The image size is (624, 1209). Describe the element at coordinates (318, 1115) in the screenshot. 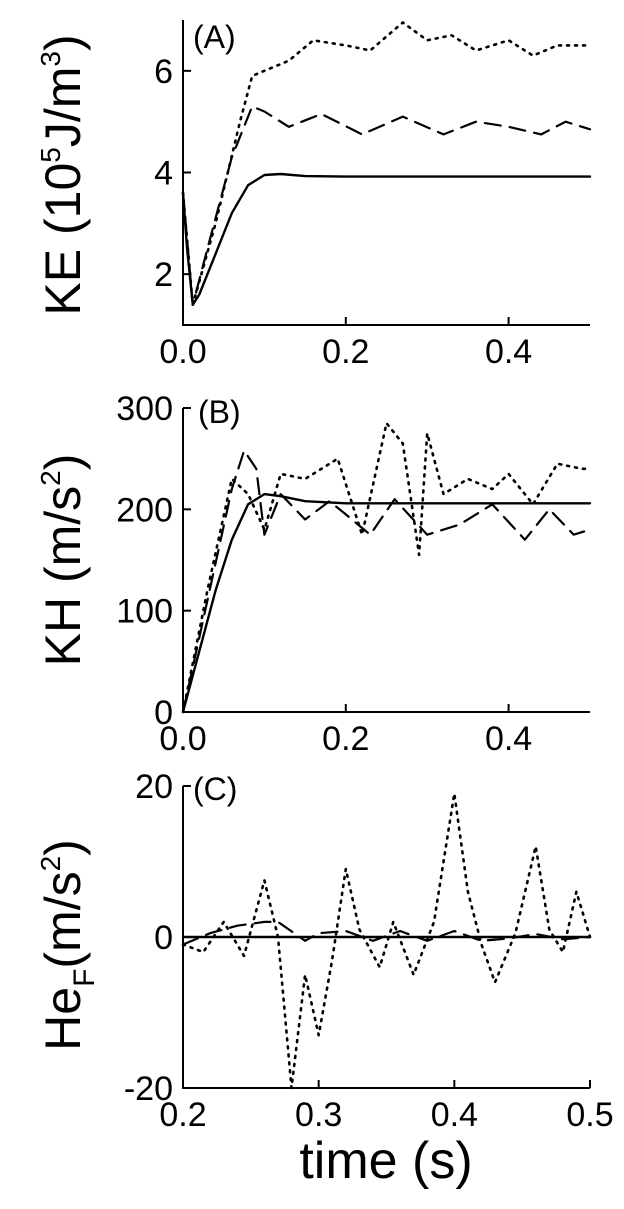

I see `panel-c-xtick-label: 0.3` at that location.